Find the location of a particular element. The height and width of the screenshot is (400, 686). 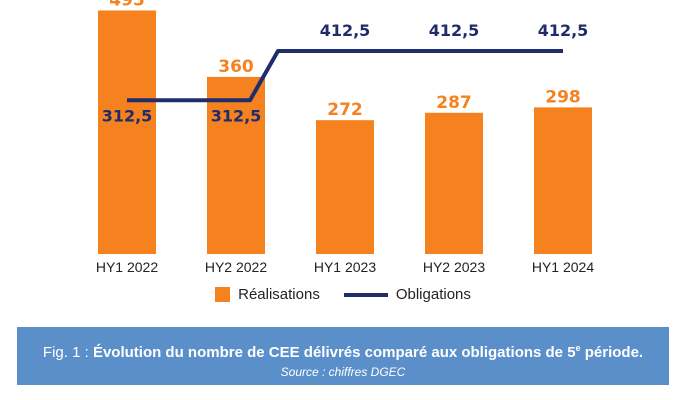

legend-item-obligations: Obligations is located at coordinates (395, 294).